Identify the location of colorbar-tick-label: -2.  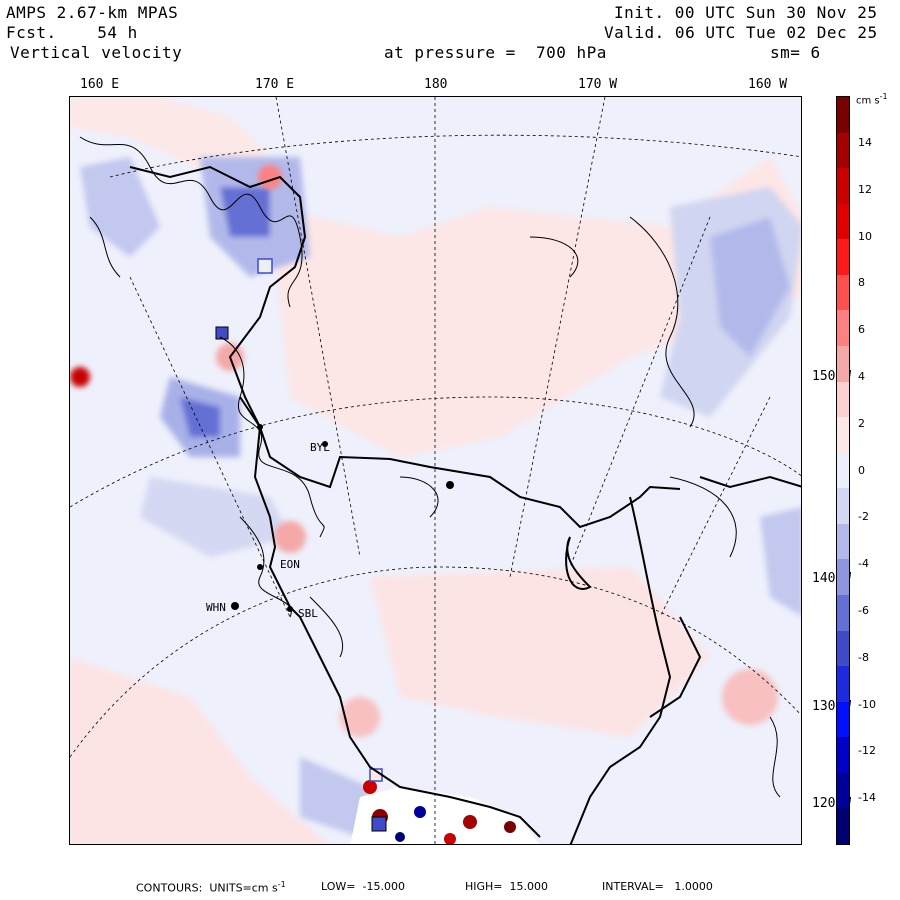
(863, 517).